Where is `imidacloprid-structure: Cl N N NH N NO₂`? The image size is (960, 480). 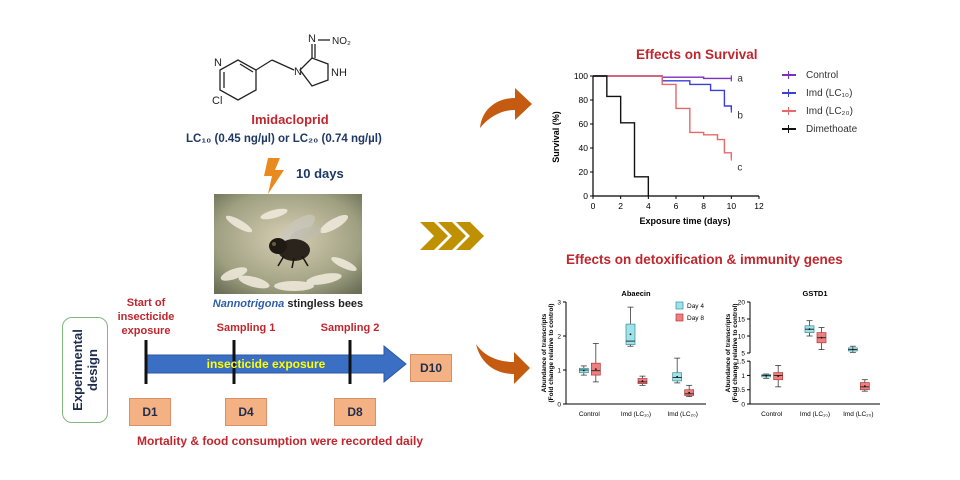 imidacloprid-structure: Cl N N NH N NO₂ is located at coordinates (281, 70).